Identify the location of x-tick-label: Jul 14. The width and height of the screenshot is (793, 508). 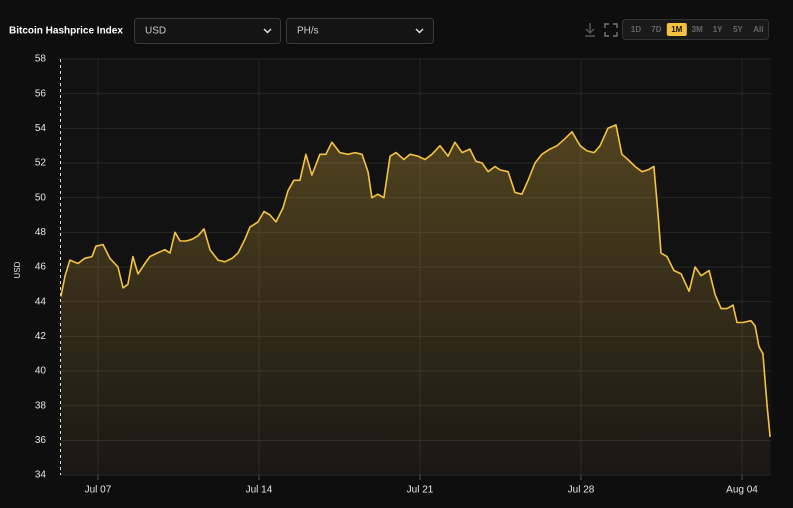
(259, 490).